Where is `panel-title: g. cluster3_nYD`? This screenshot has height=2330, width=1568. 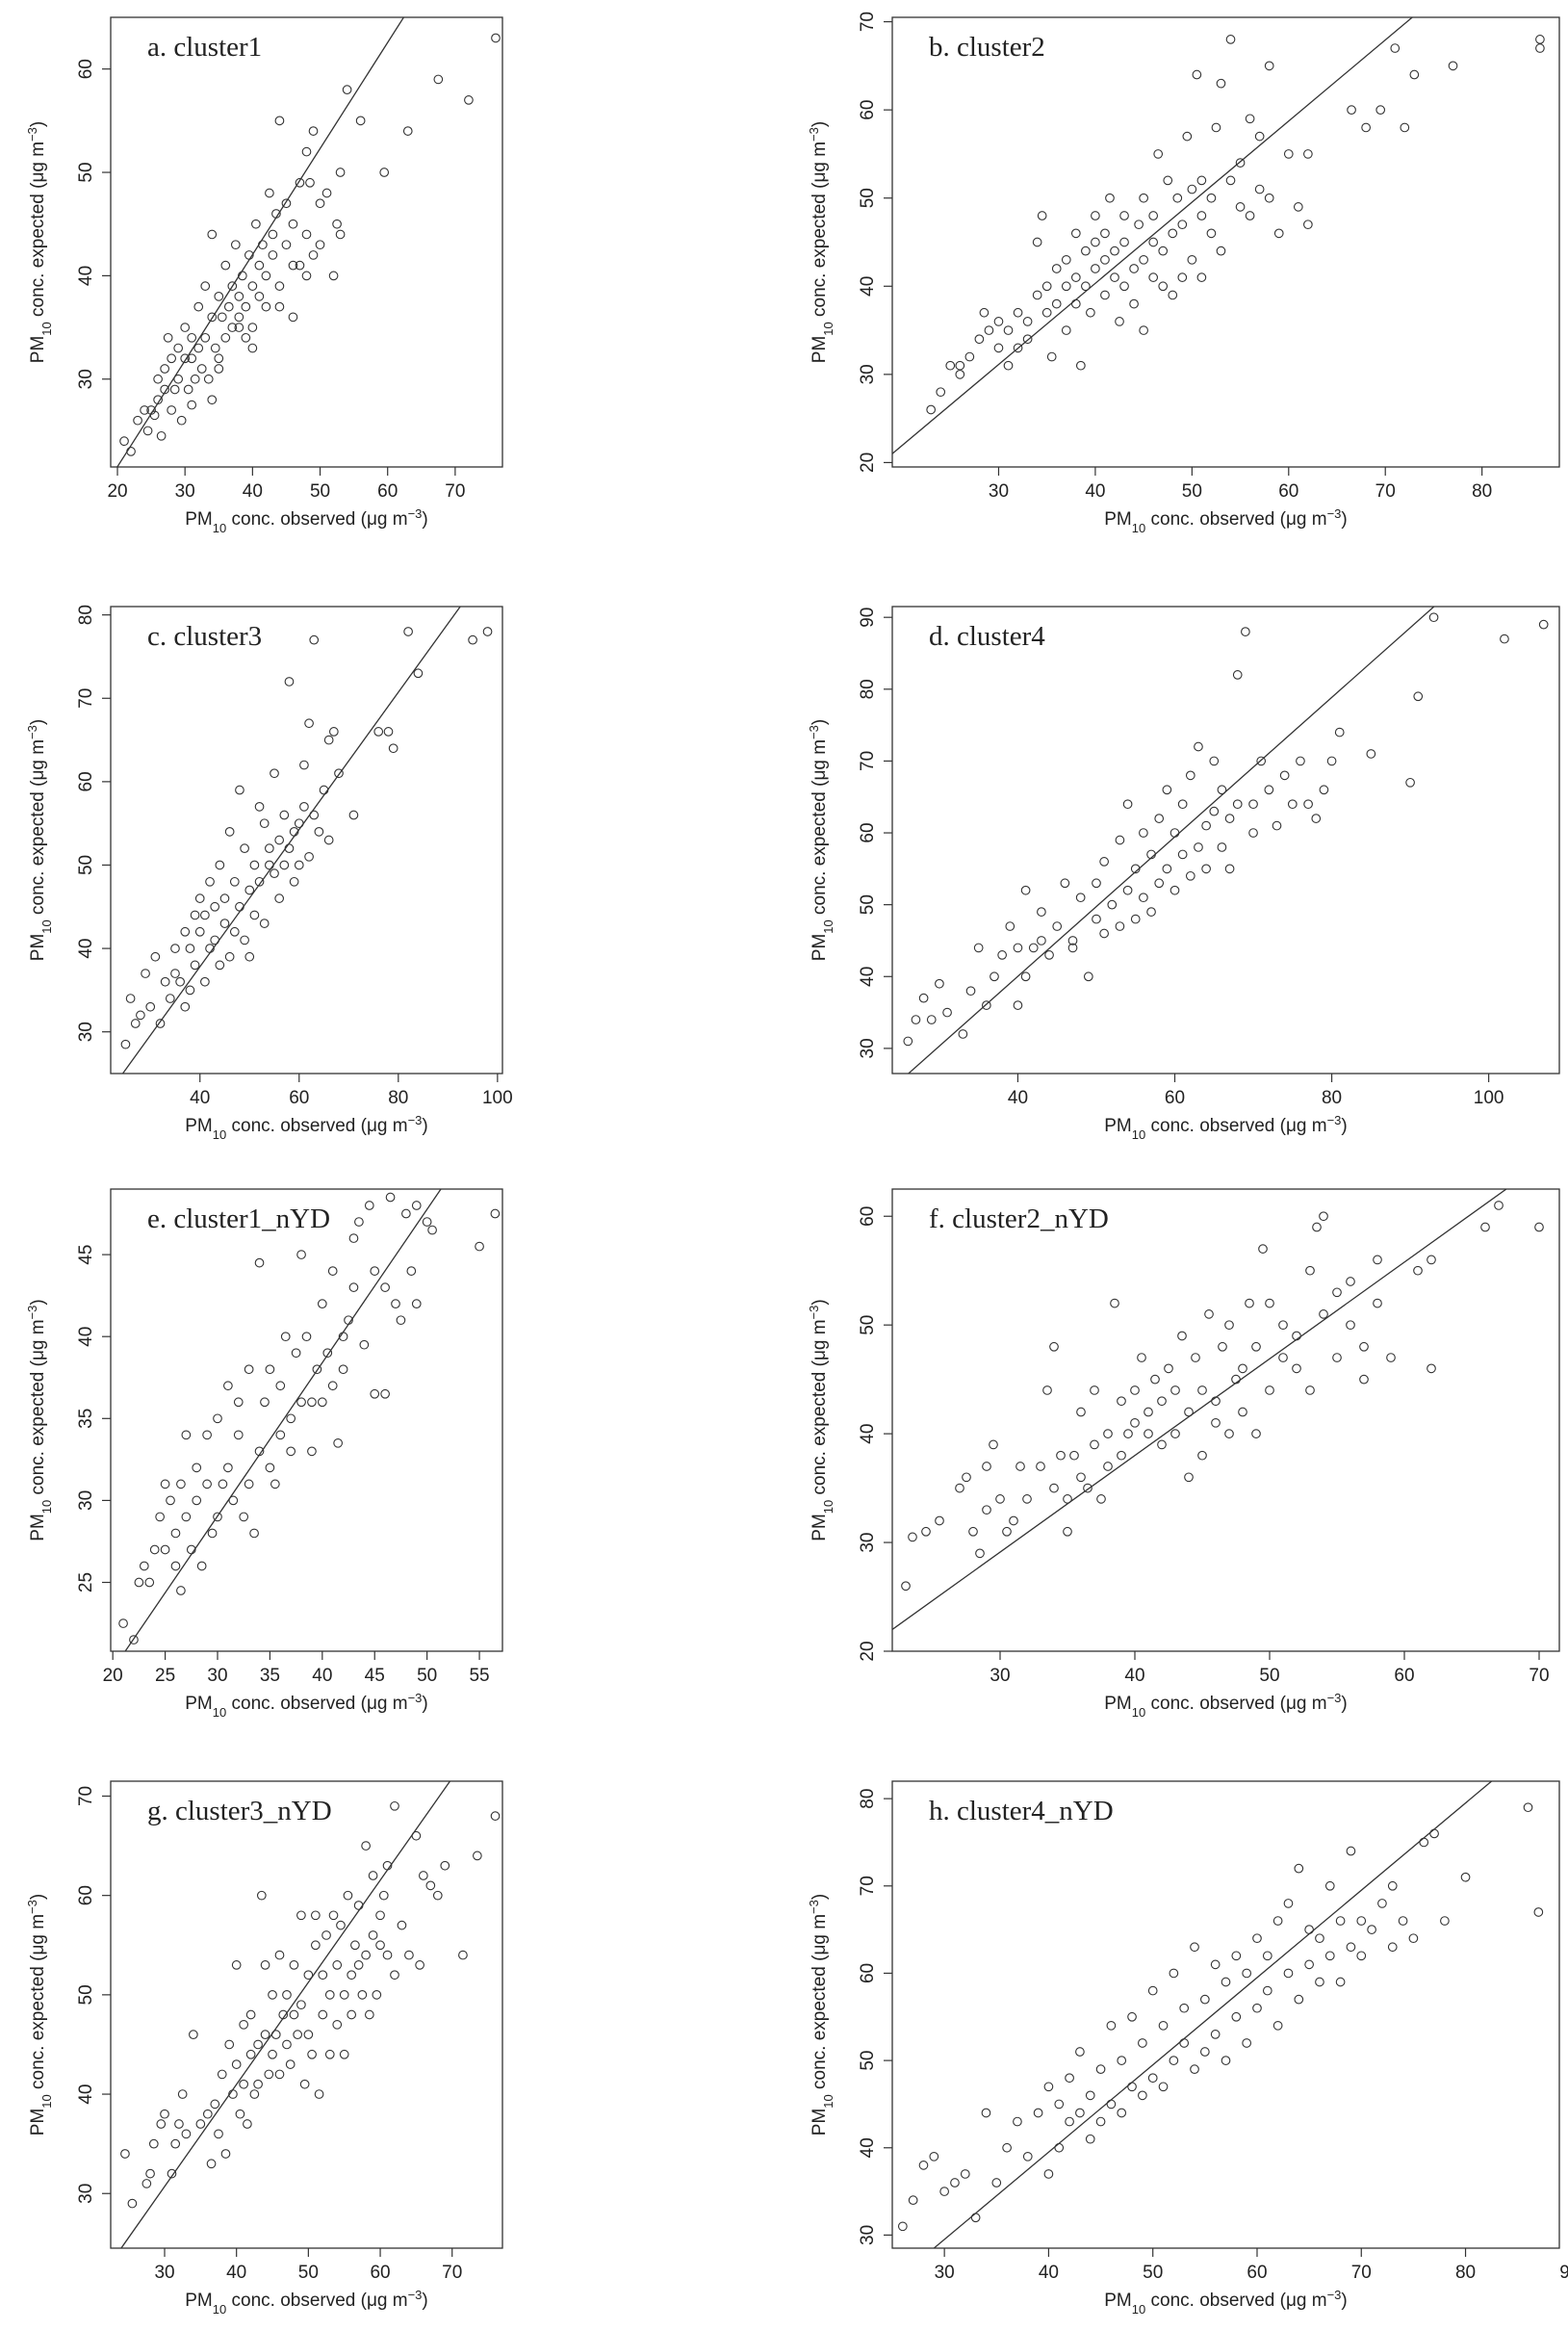 panel-title: g. cluster3_nYD is located at coordinates (239, 1811).